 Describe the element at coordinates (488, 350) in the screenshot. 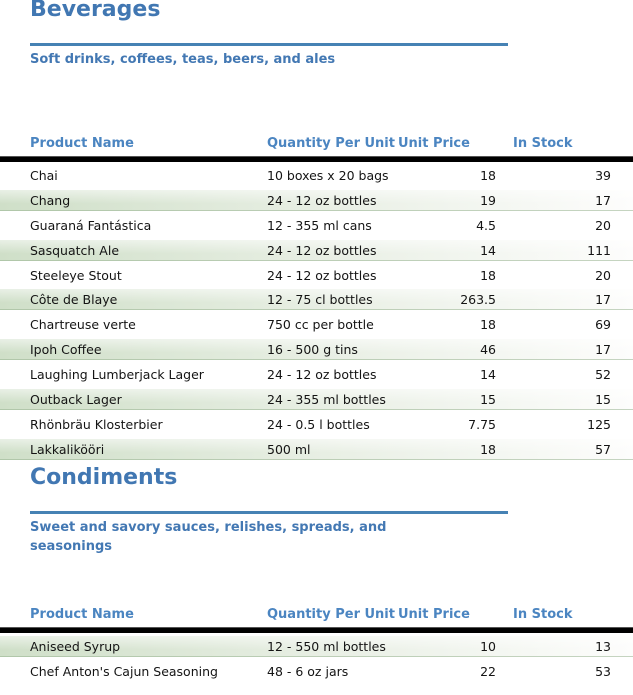

I see `unit-price-cell: 46` at that location.